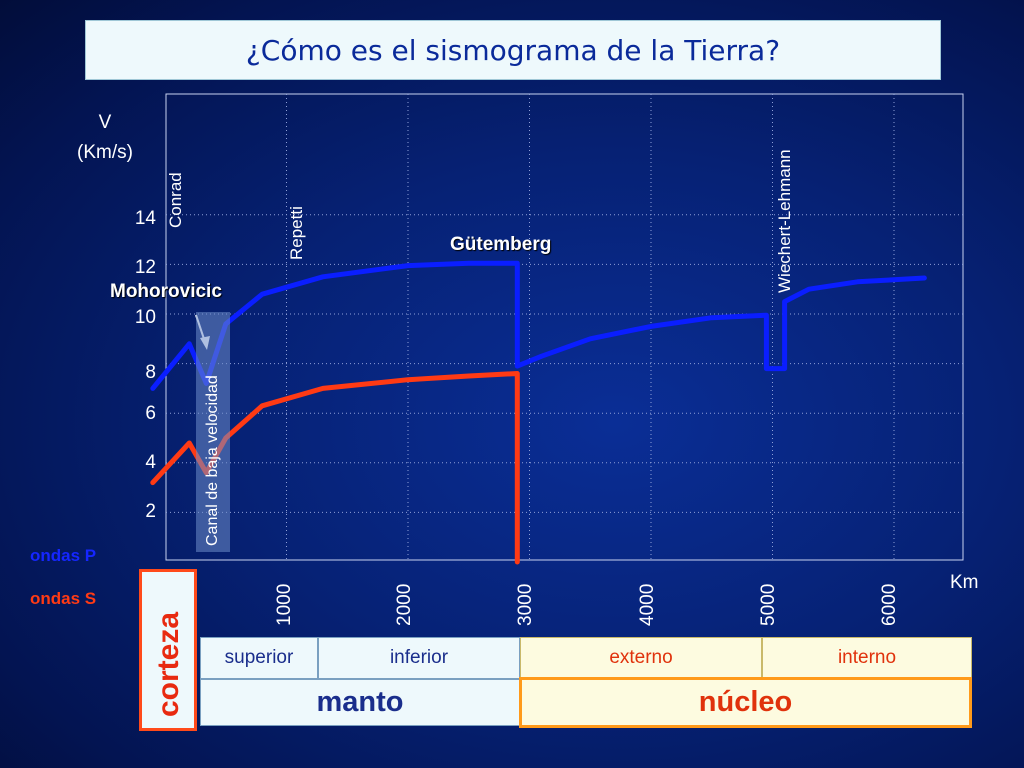 Image resolution: width=1024 pixels, height=768 pixels. Describe the element at coordinates (647, 604) in the screenshot. I see `x-tick-label: 4000` at that location.